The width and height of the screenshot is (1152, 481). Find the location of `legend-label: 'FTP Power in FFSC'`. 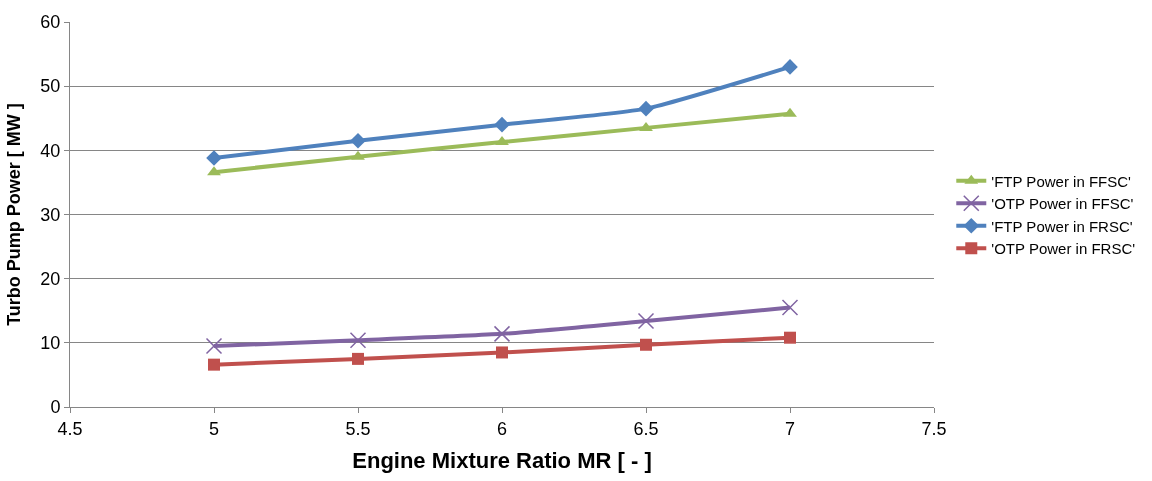

legend-label: 'FTP Power in FFSC' is located at coordinates (1061, 181).